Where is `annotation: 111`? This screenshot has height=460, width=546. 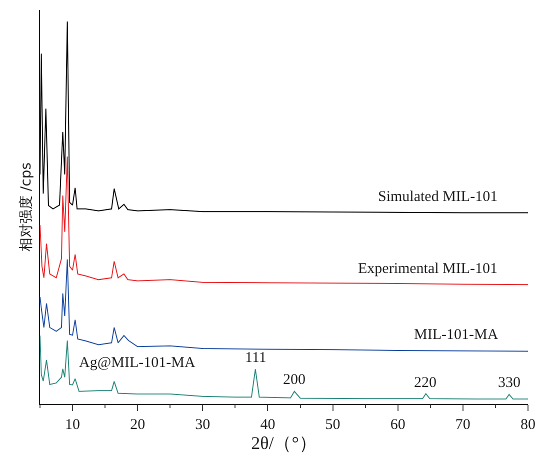
annotation: 111 is located at coordinates (255, 358).